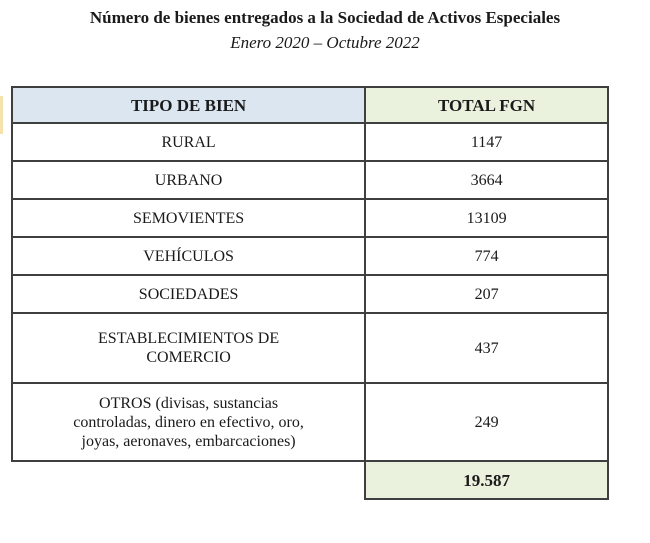 The image size is (650, 543). I want to click on column-header-total-fgn: TOTAL FGN, so click(486, 105).